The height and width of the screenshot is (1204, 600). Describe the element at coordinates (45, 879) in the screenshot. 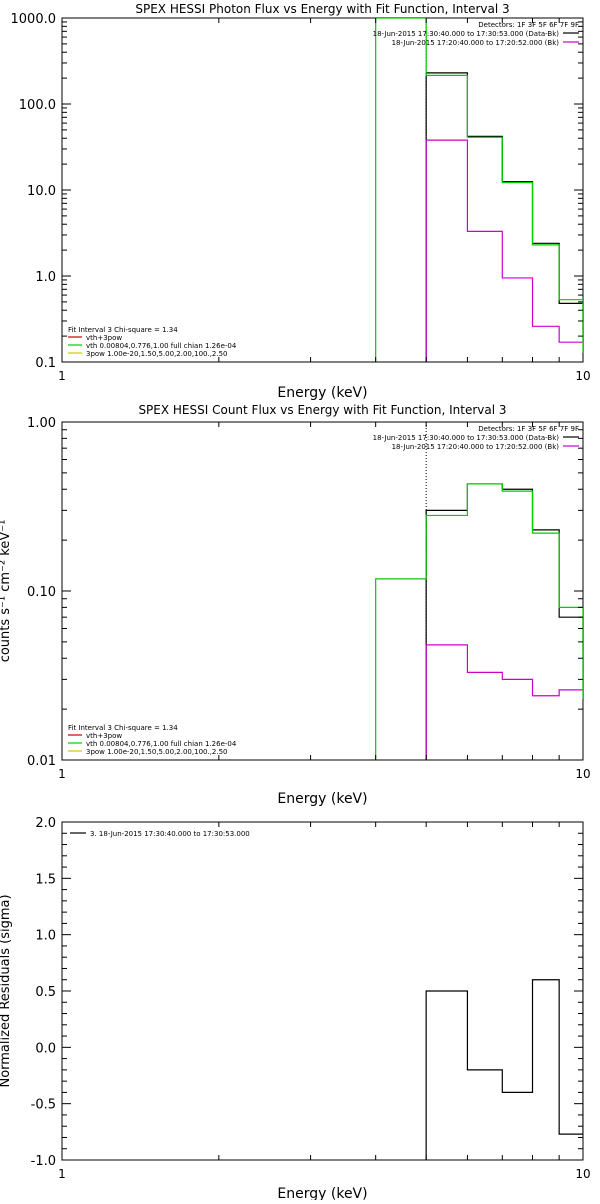

I see `y-tick-label: 1.5` at that location.